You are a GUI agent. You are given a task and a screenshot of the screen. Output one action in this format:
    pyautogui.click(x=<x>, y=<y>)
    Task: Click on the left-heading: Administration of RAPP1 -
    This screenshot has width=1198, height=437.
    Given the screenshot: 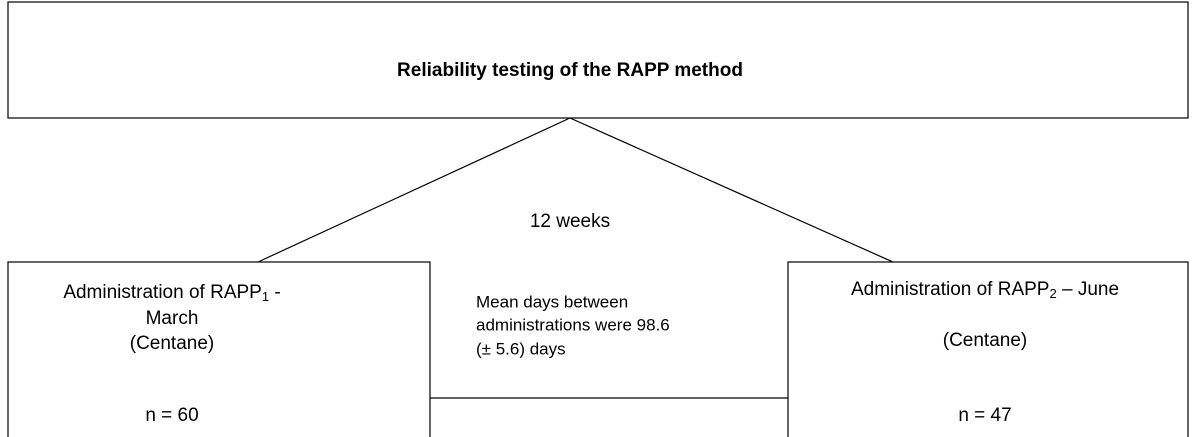 What is the action you would take?
    pyautogui.click(x=171, y=293)
    